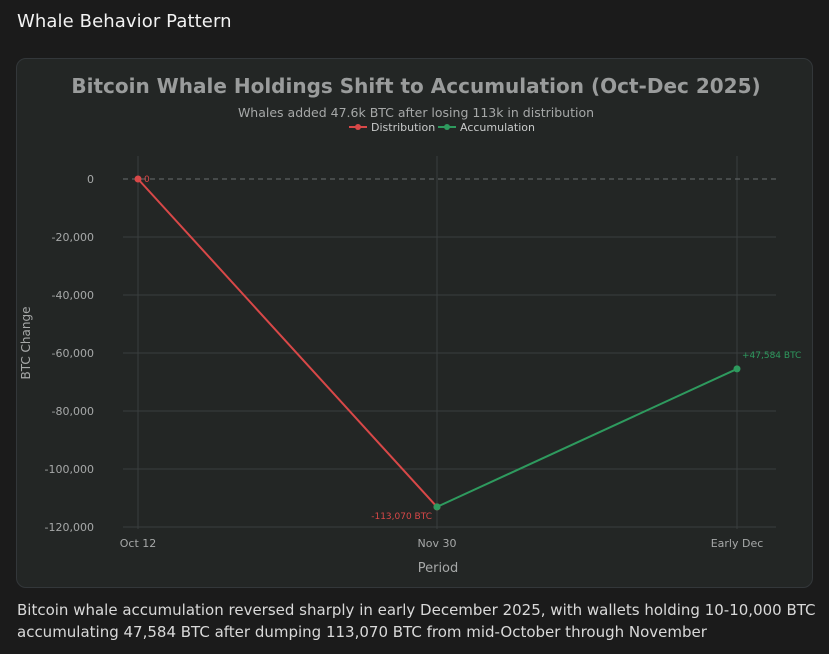 This screenshot has height=654, width=829. What do you see at coordinates (447, 127) in the screenshot?
I see `legend-marker-accumulation` at bounding box center [447, 127].